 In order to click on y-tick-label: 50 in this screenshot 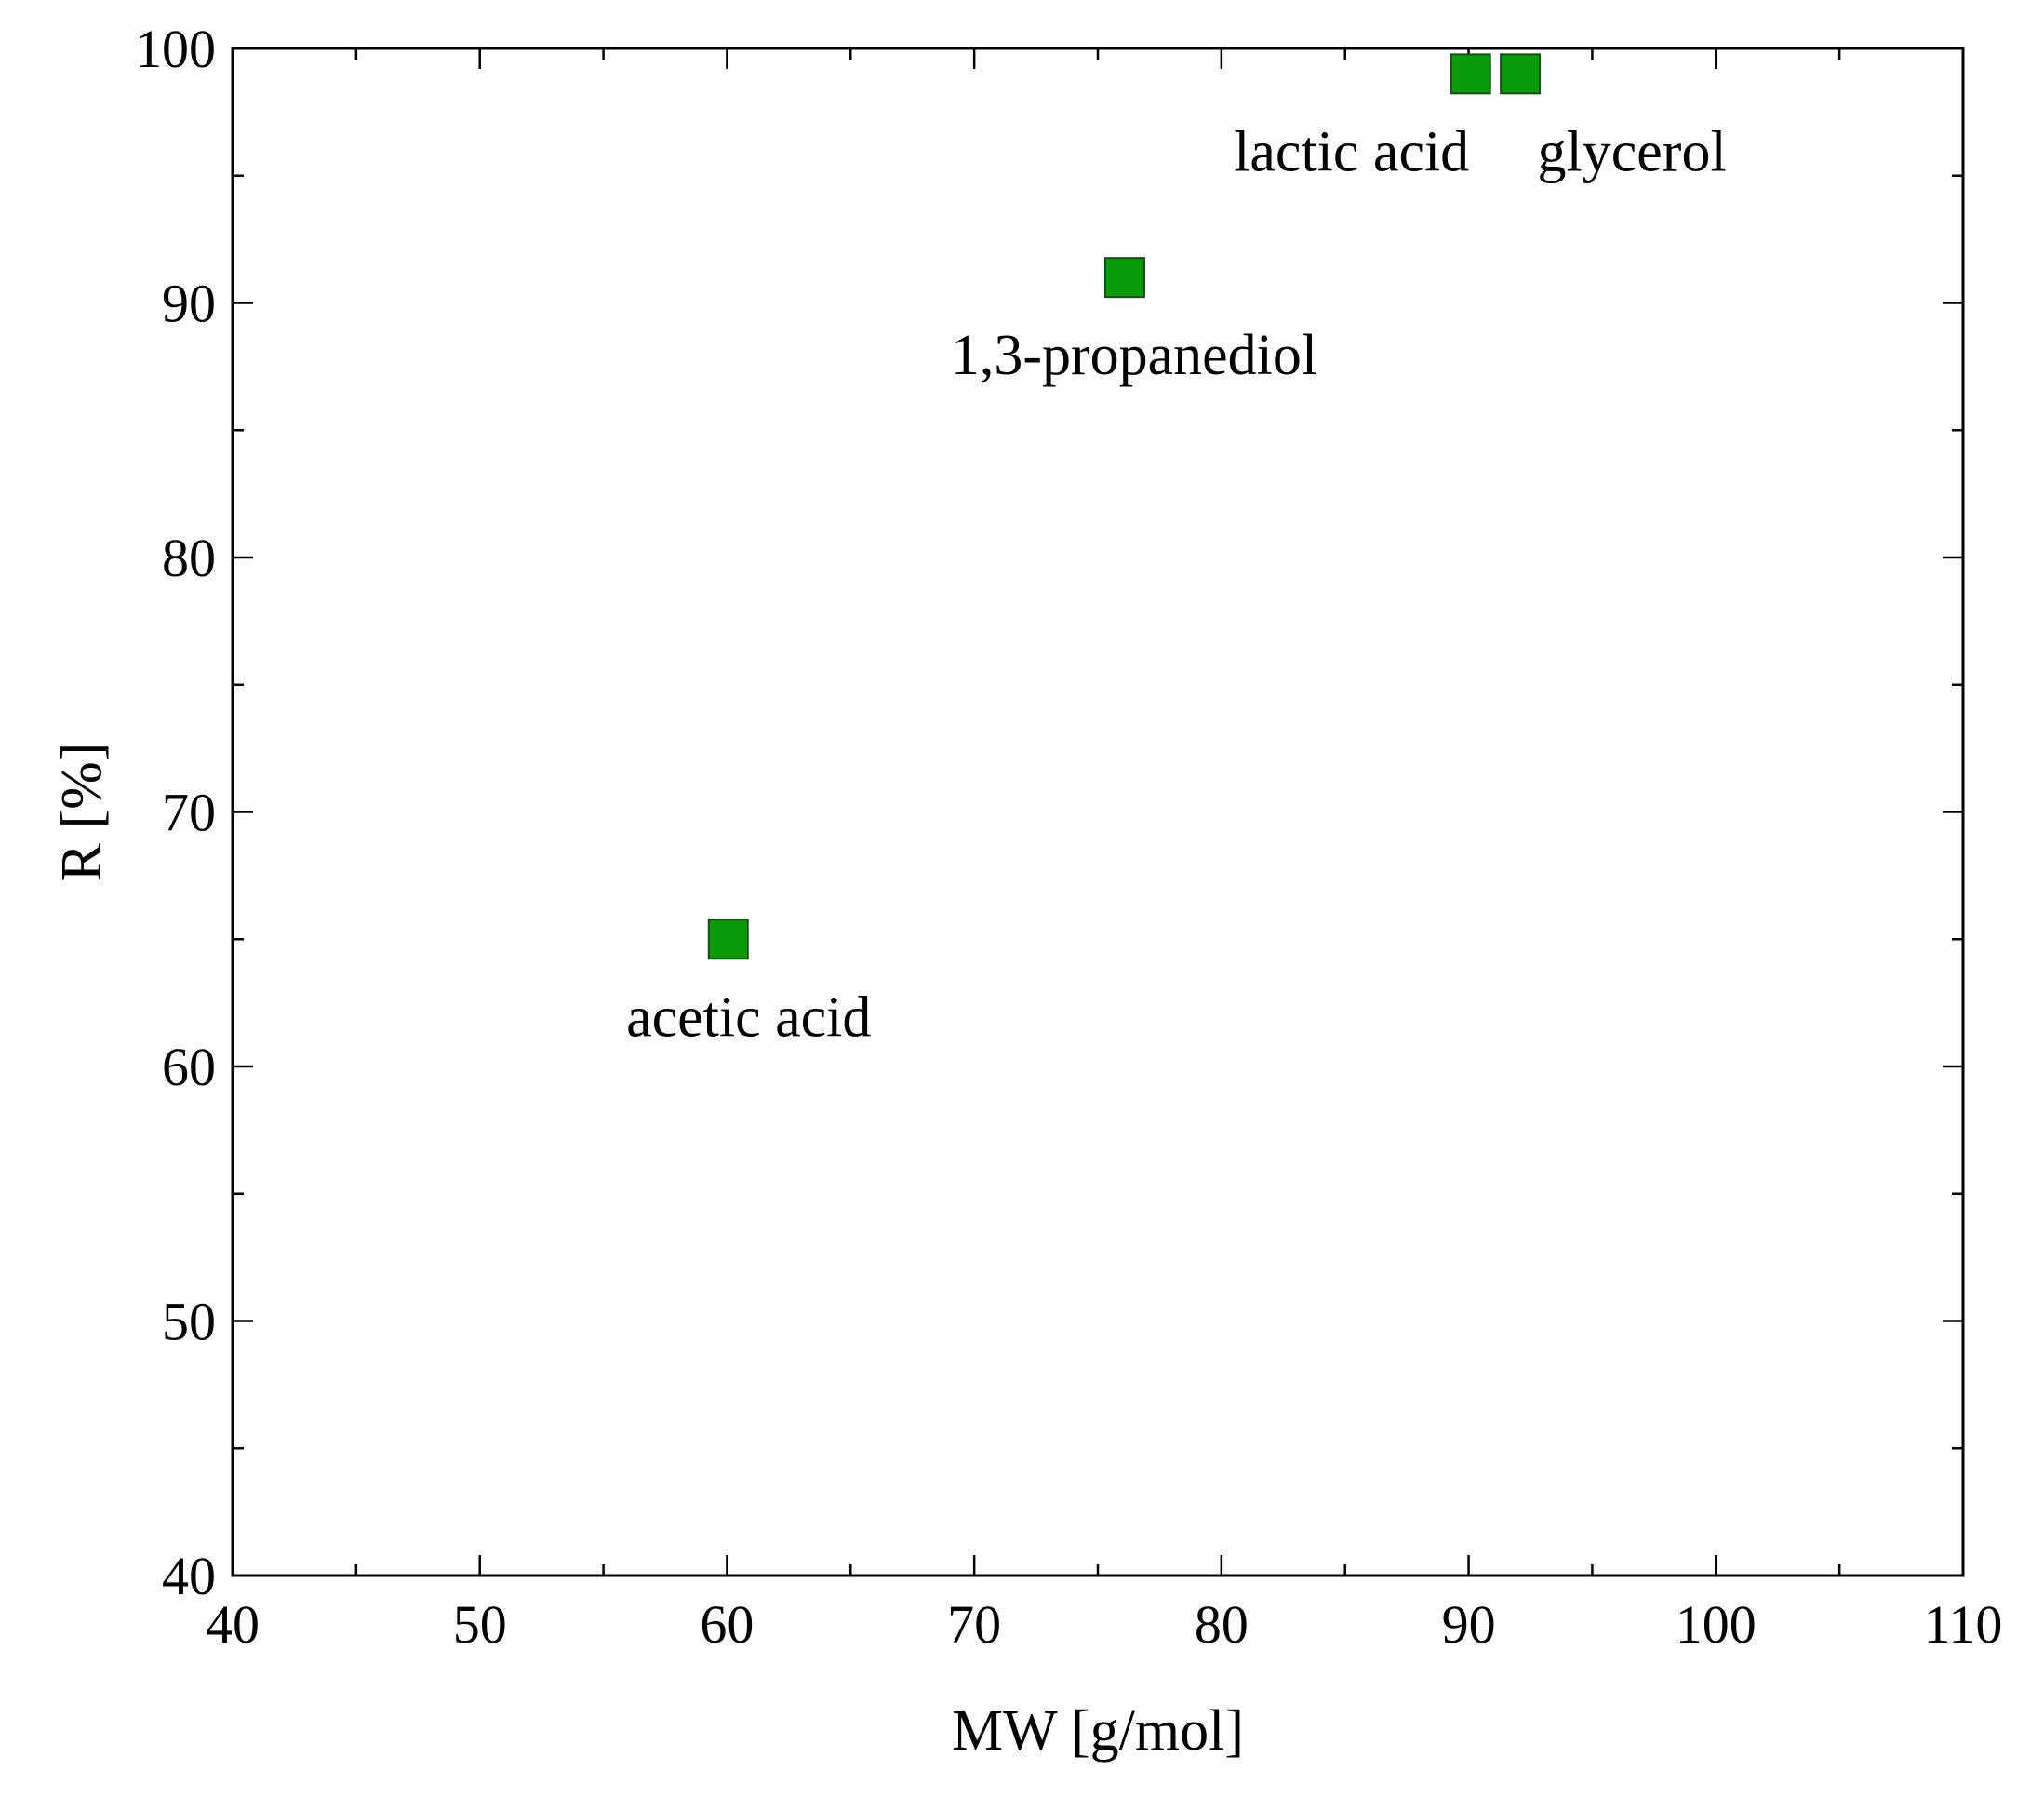, I will do `click(189, 1322)`.